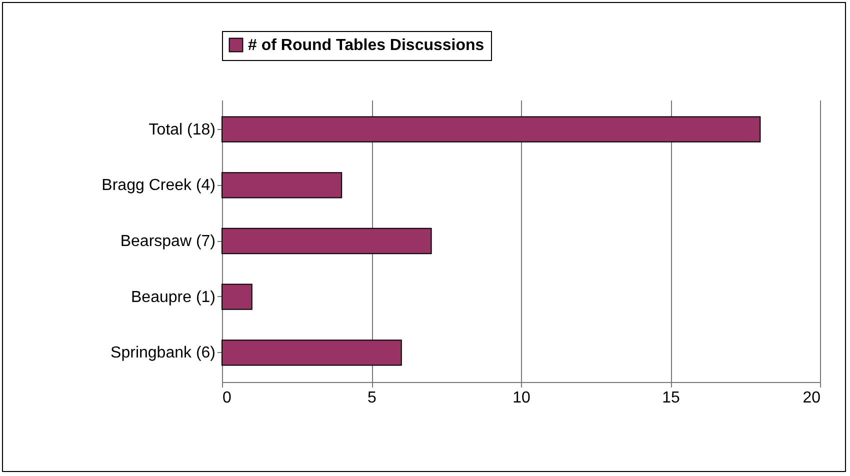 This screenshot has width=850, height=476. What do you see at coordinates (182, 129) in the screenshot?
I see `y-tick-label: Total (18)` at bounding box center [182, 129].